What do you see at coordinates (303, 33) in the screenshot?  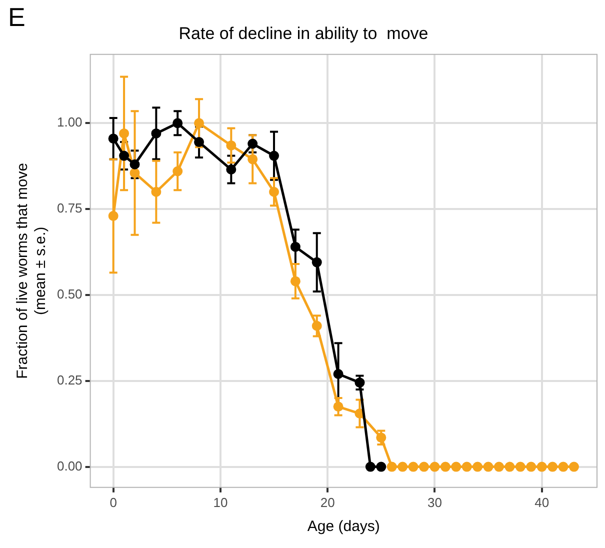 I see `chart-title: Rate of decline in ability to move` at bounding box center [303, 33].